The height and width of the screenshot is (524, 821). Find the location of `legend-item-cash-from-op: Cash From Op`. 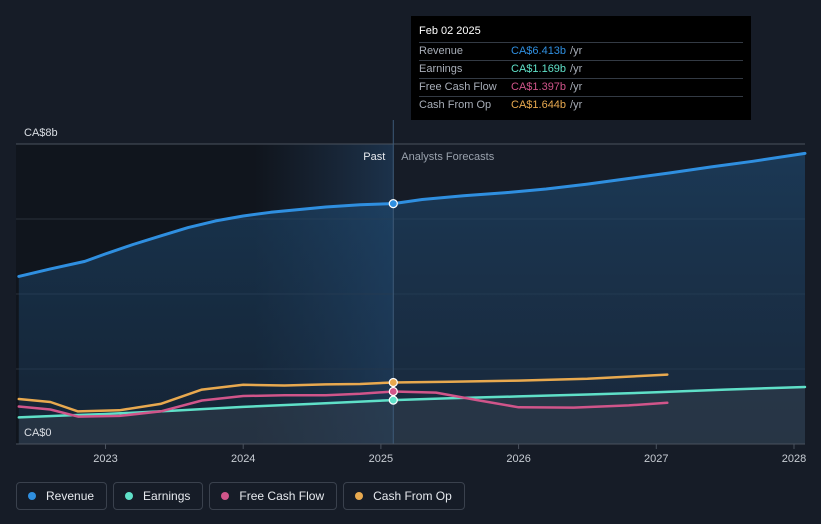

legend-item-cash-from-op: Cash From Op is located at coordinates (404, 496).